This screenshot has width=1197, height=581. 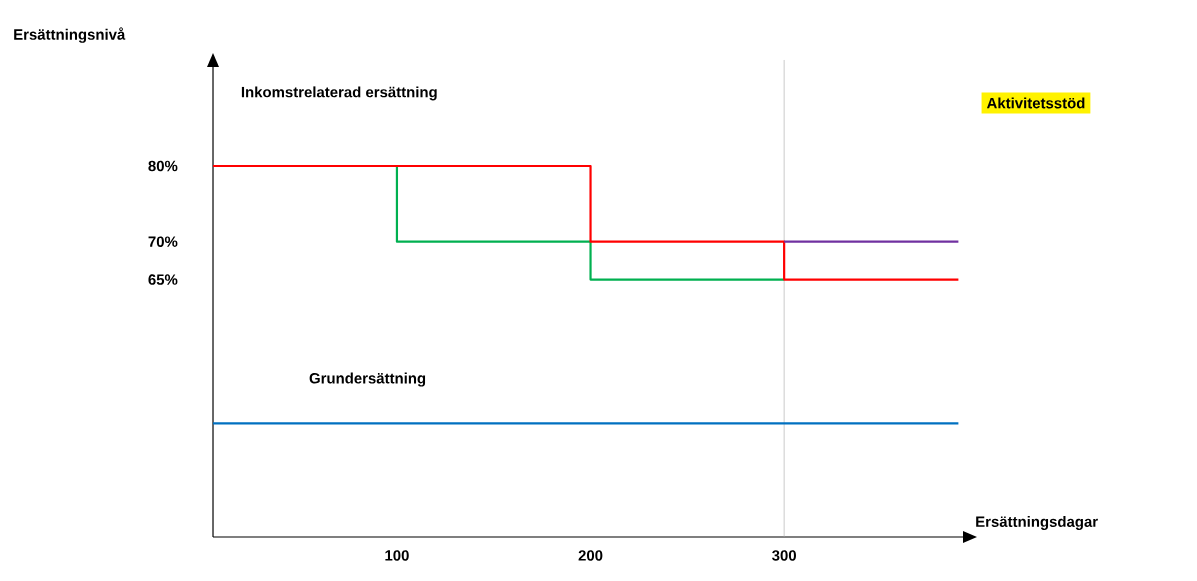 I want to click on x-tick-label: 100, so click(x=397, y=555).